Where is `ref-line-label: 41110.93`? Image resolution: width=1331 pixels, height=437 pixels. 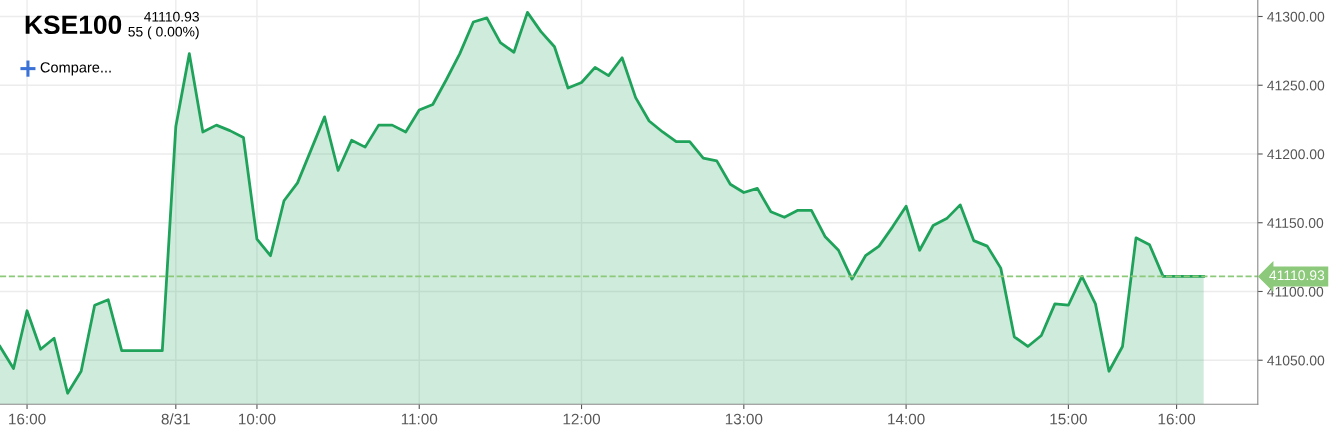 ref-line-label: 41110.93 is located at coordinates (1297, 275).